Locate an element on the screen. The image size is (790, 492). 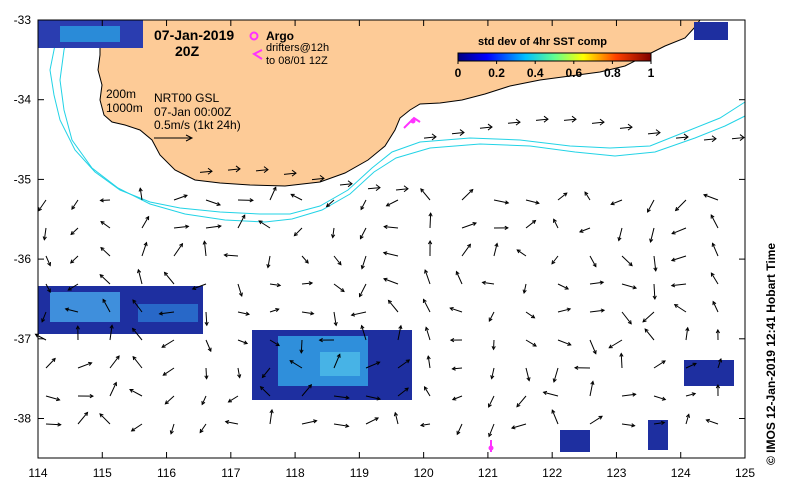
y-tick-label: -37 is located at coordinates (23, 339).